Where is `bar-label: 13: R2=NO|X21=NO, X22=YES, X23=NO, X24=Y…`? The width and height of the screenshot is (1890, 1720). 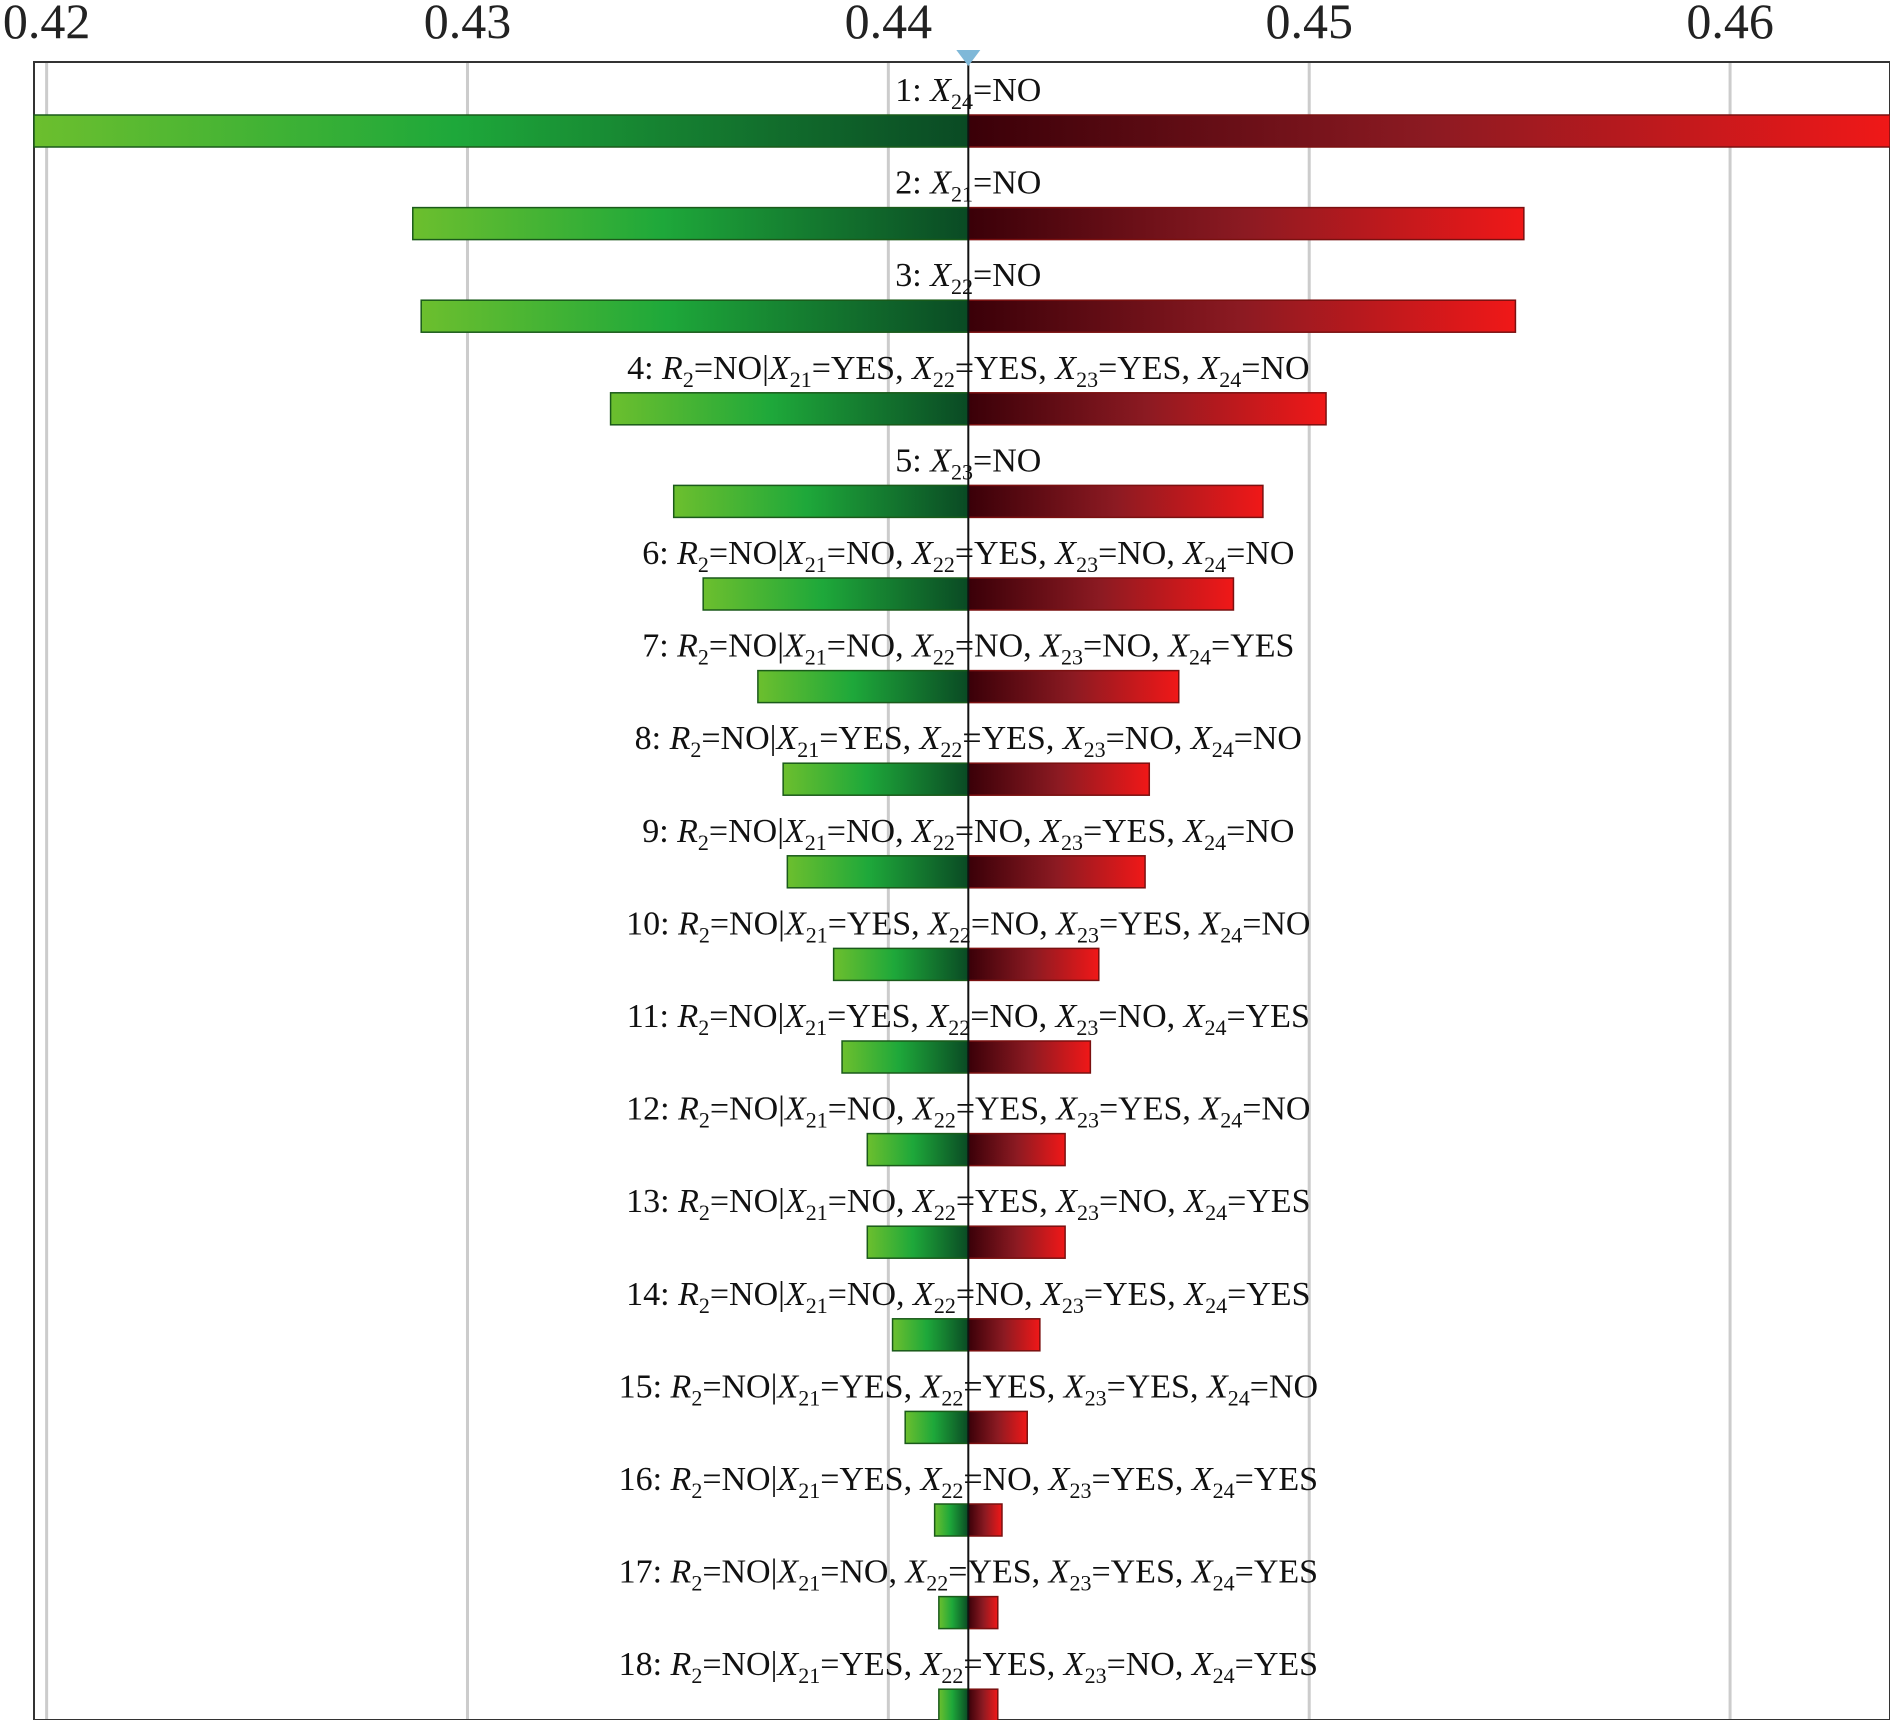
bar-label: 13: R2=NO|X21=NO, X22=YES, X23=NO, X24=Y… is located at coordinates (968, 1204).